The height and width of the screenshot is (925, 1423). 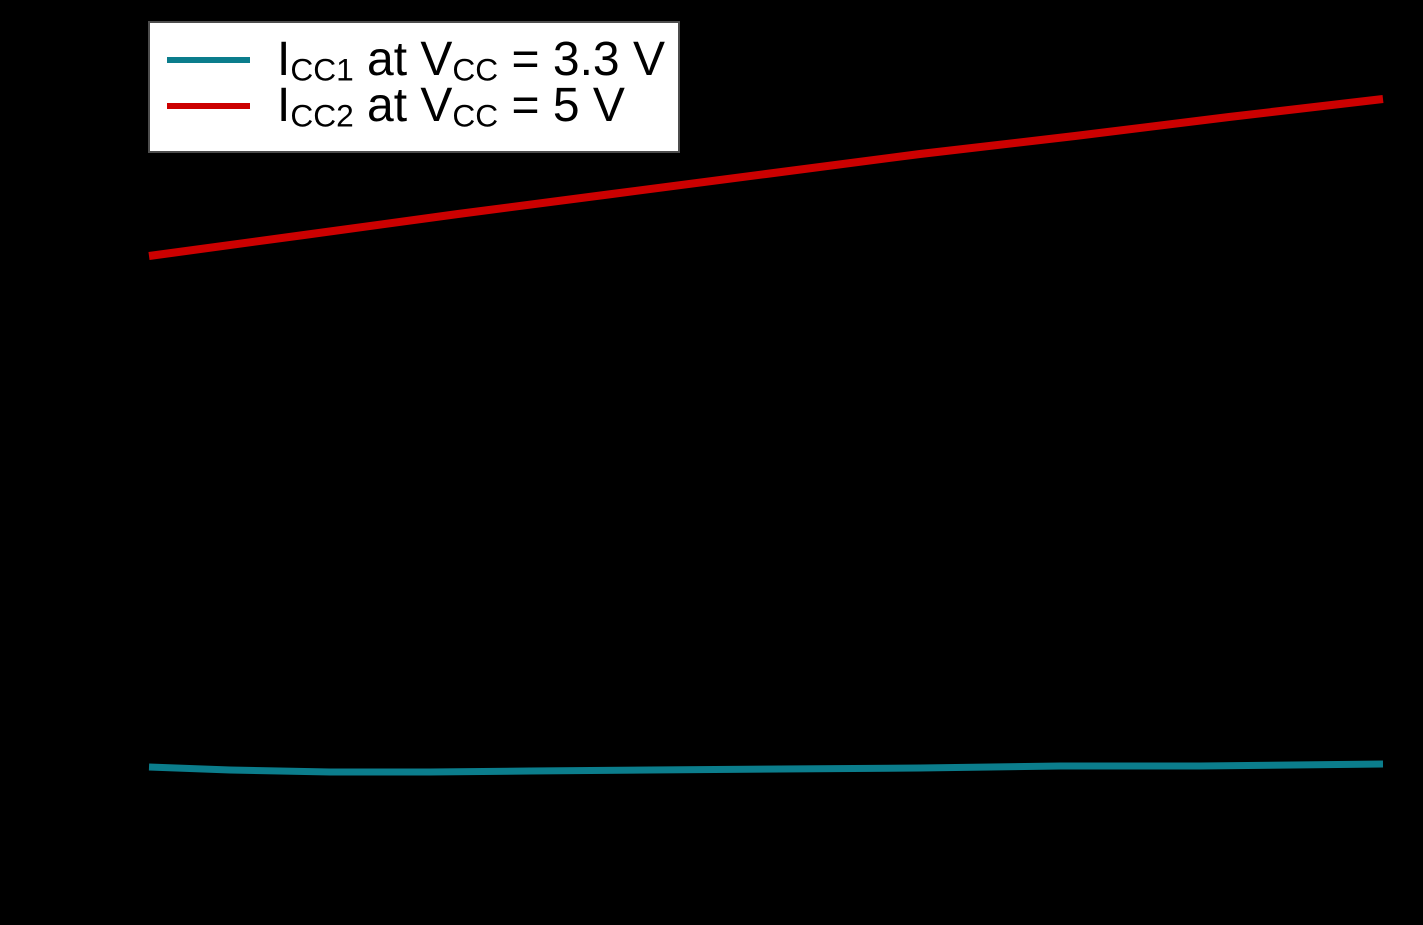 I want to click on legend-label-icc1: ICC1 at VCC = 3.3 V, so click(x=471, y=60).